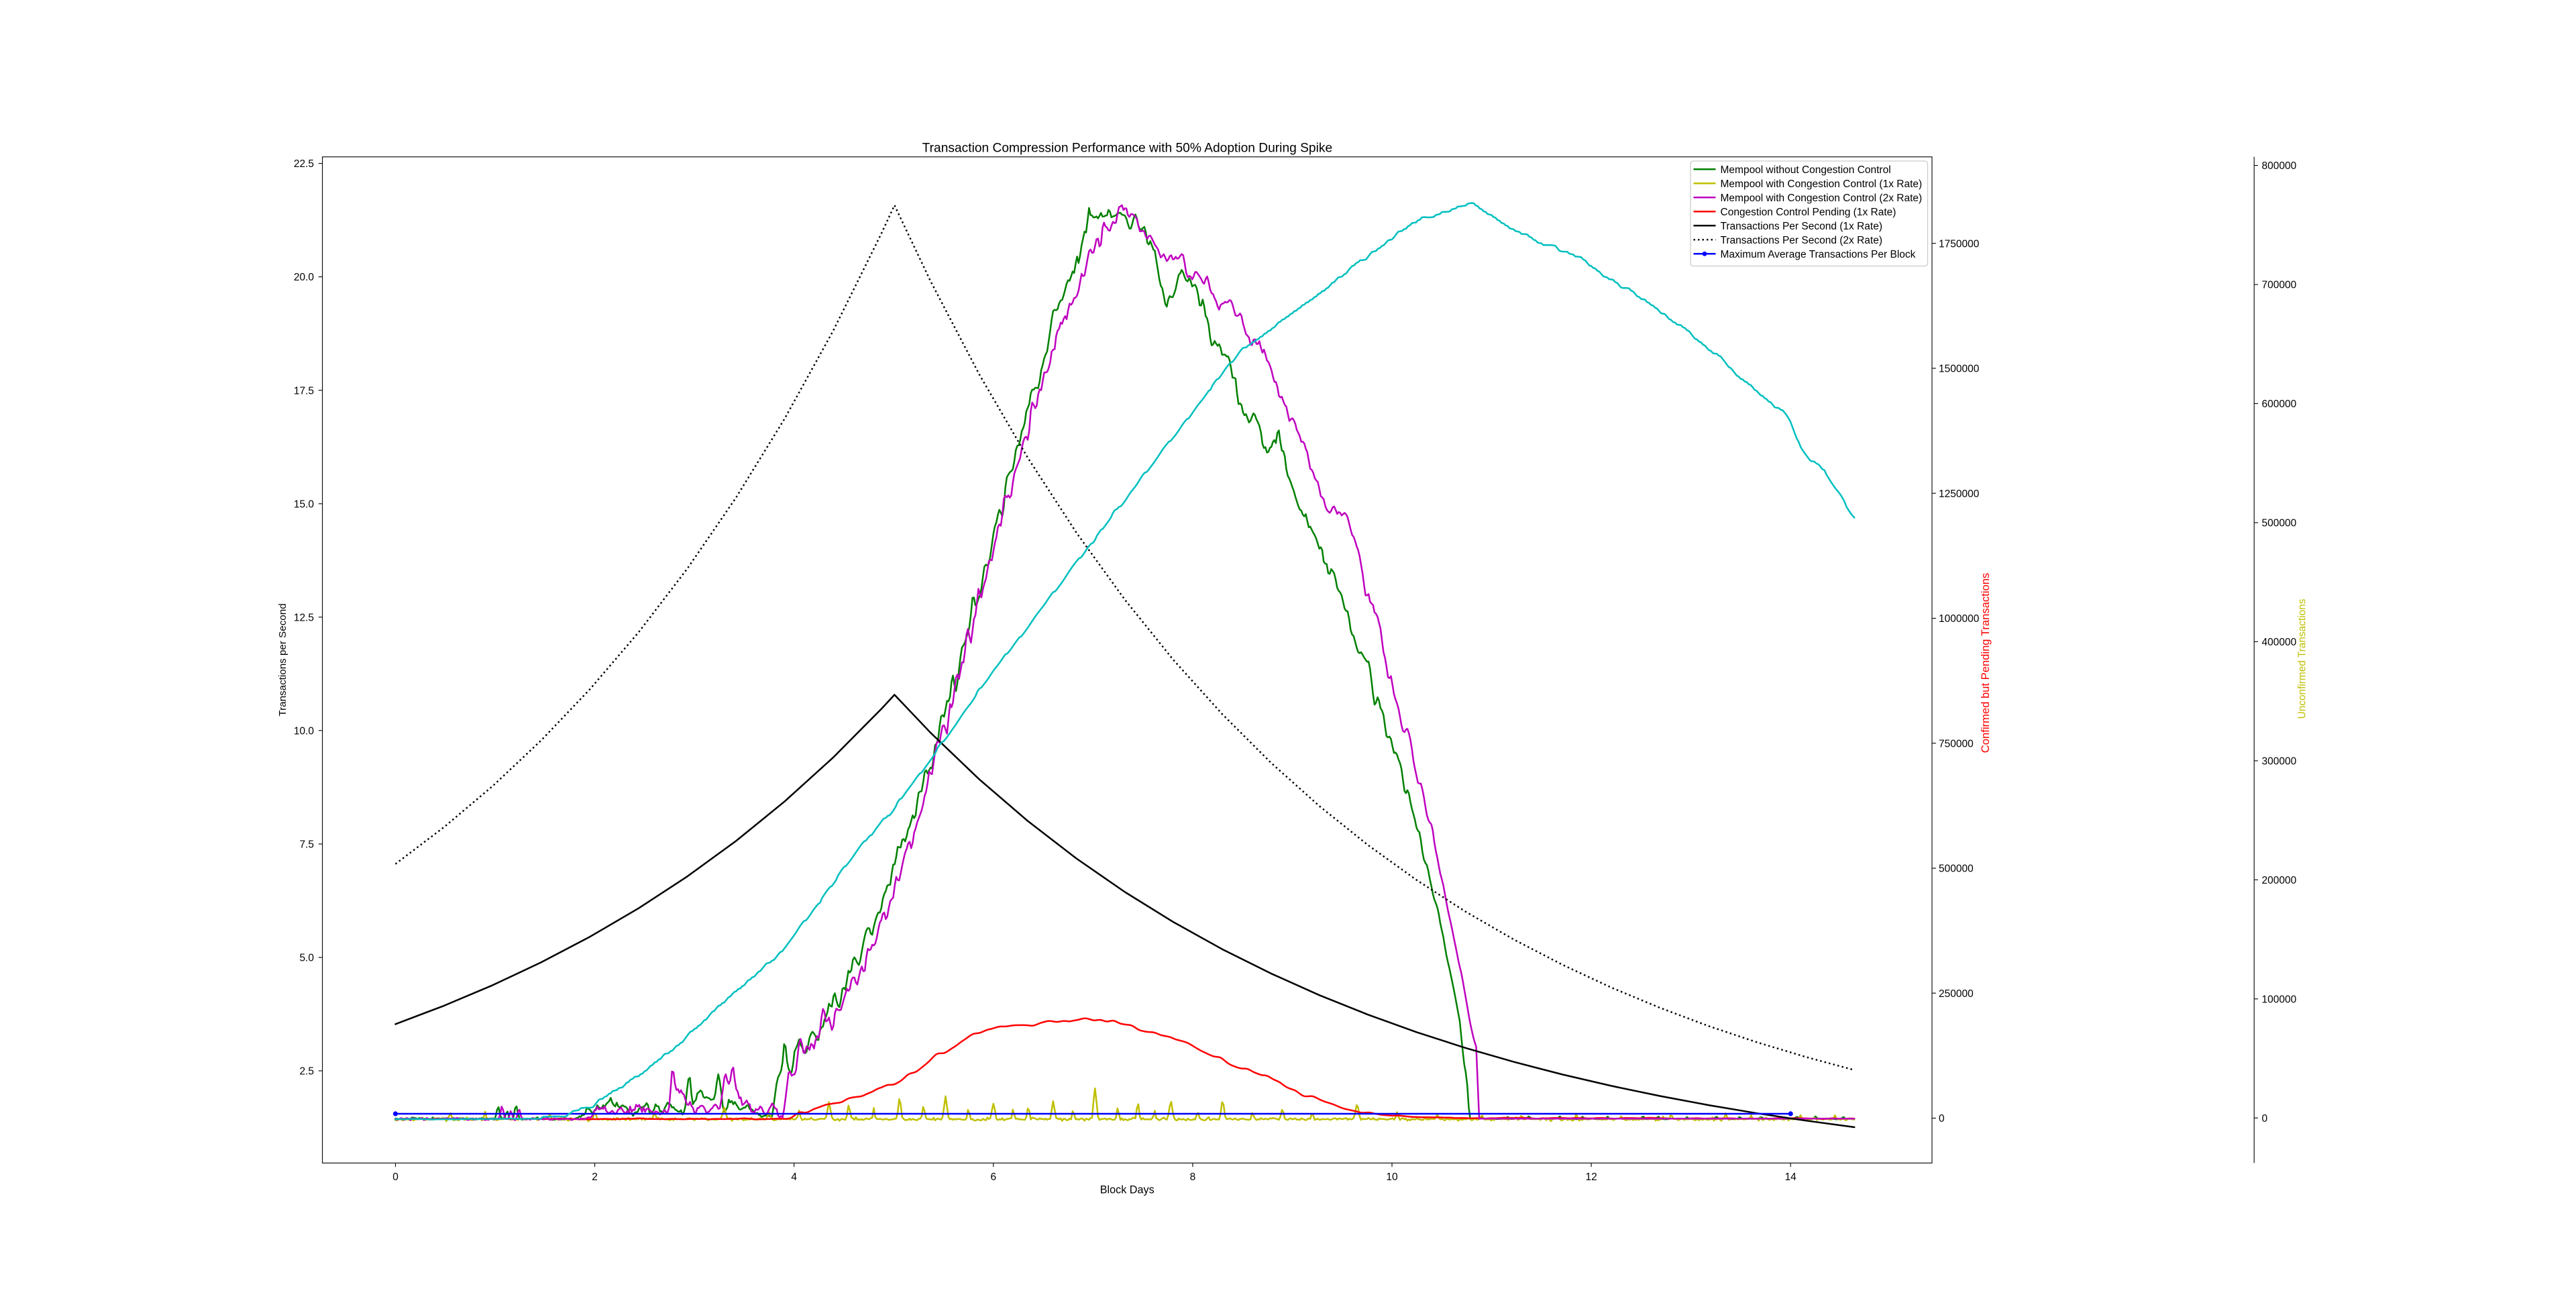 Image resolution: width=2576 pixels, height=1307 pixels. Describe the element at coordinates (1806, 170) in the screenshot. I see `svg-text:Mempool without Congestion Con: Mempool without Congestion Control` at that location.